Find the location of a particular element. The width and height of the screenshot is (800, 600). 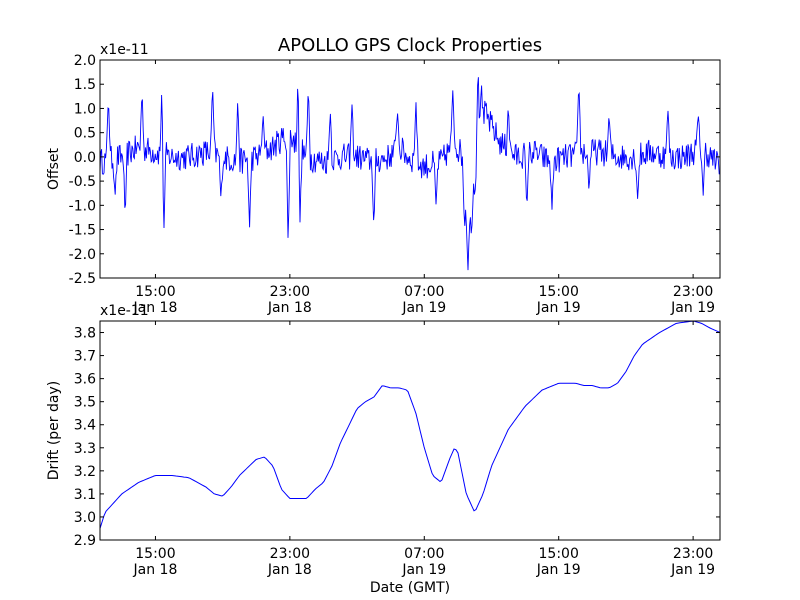

y-tick-label: -1.0 is located at coordinates (82, 206).